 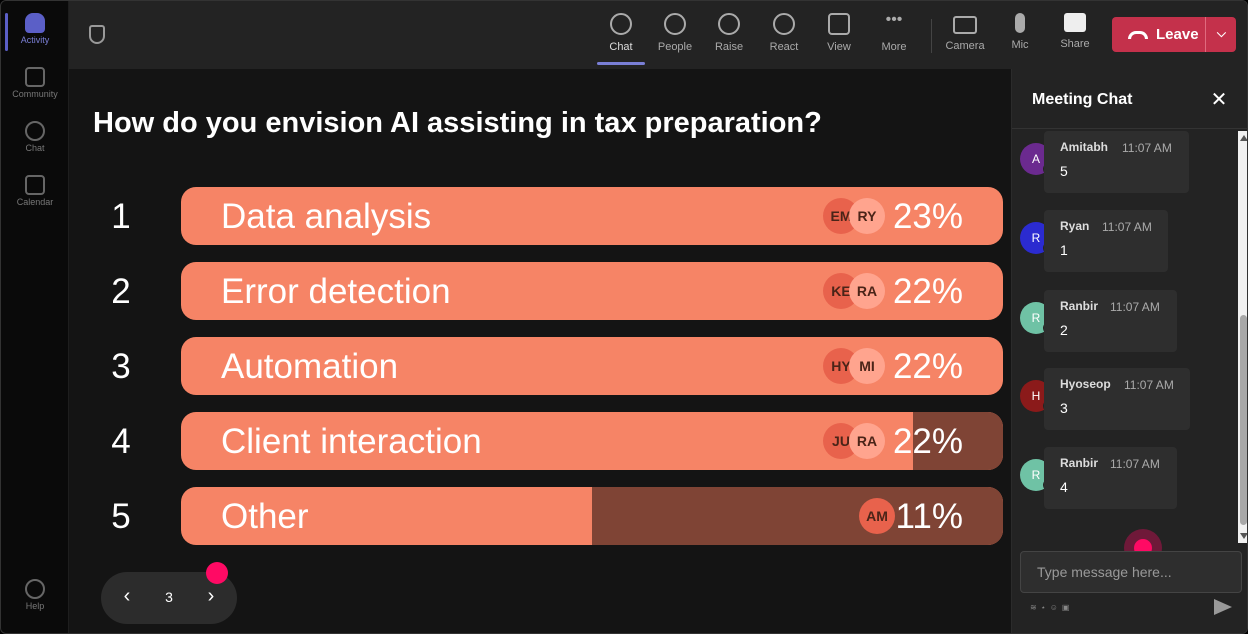 What do you see at coordinates (97, 34) in the screenshot?
I see `shield-icon` at bounding box center [97, 34].